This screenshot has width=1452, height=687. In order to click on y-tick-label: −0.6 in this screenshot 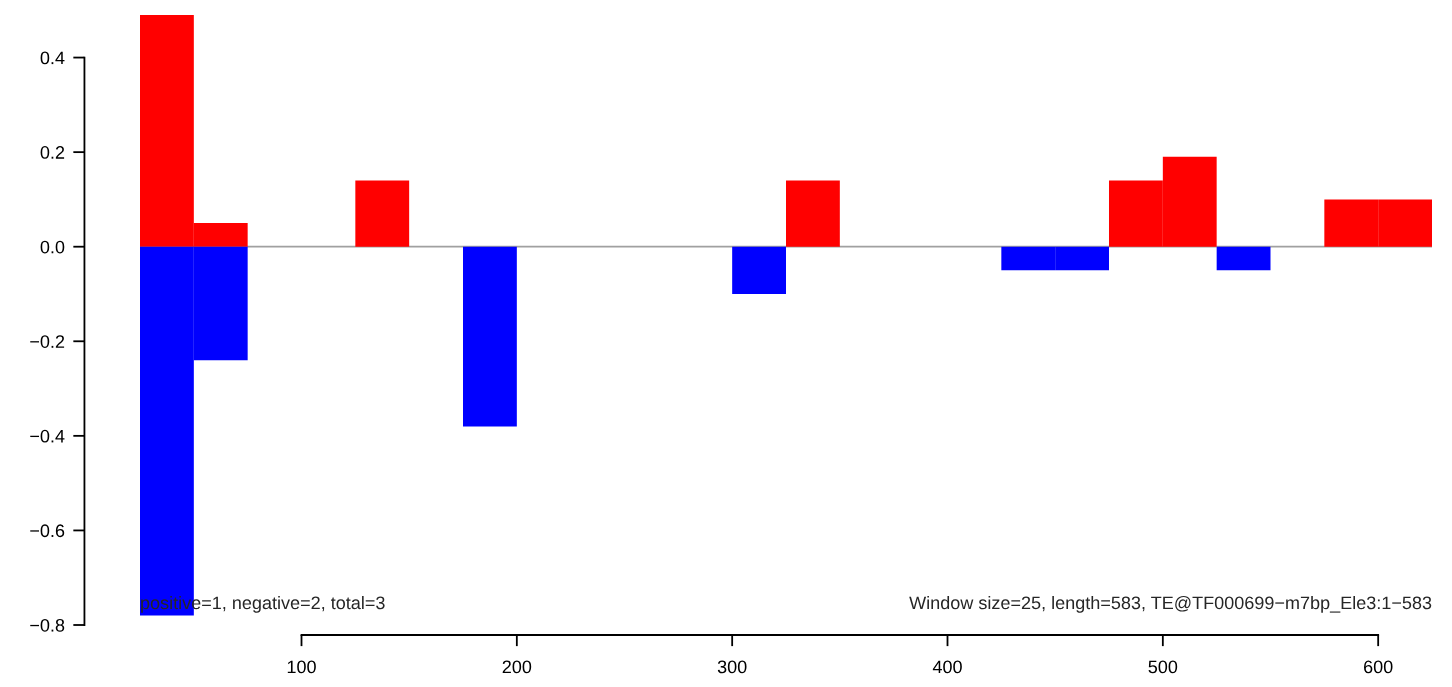, I will do `click(47, 531)`.